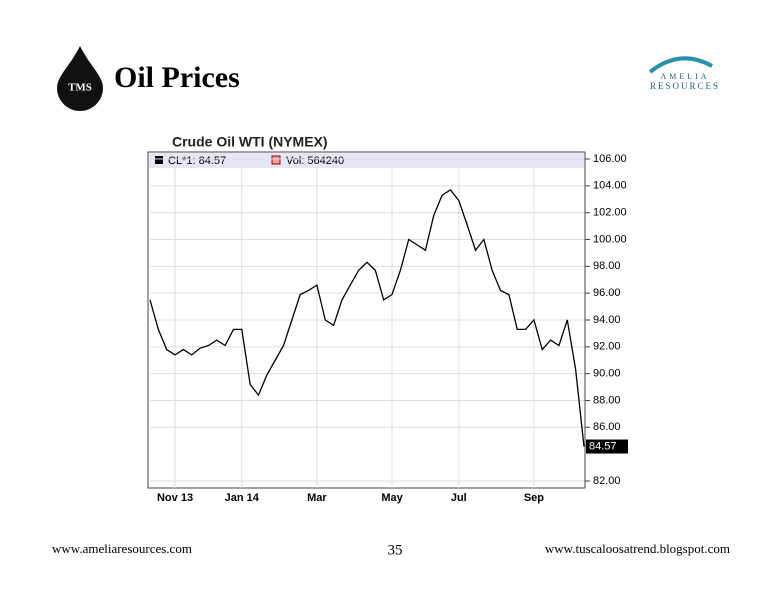 The image size is (776, 600). I want to click on x-tick-label: Nov 13, so click(175, 498).